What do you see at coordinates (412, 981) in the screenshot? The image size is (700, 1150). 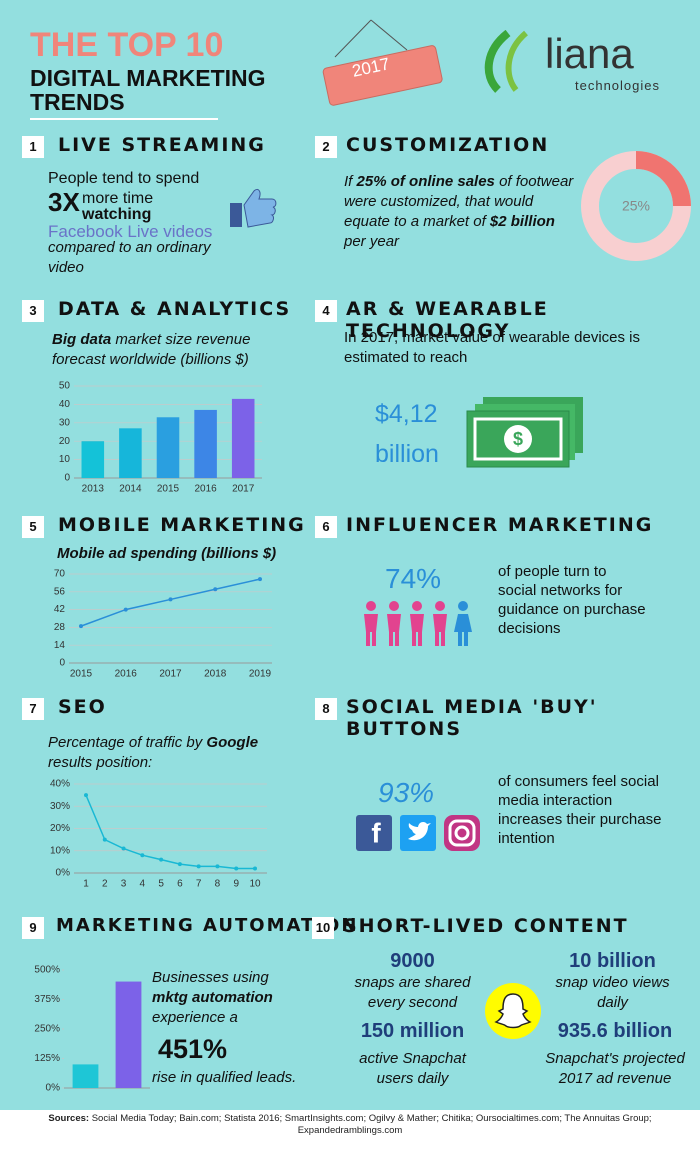 I see `stat-block: 9000 snaps are shared every second` at bounding box center [412, 981].